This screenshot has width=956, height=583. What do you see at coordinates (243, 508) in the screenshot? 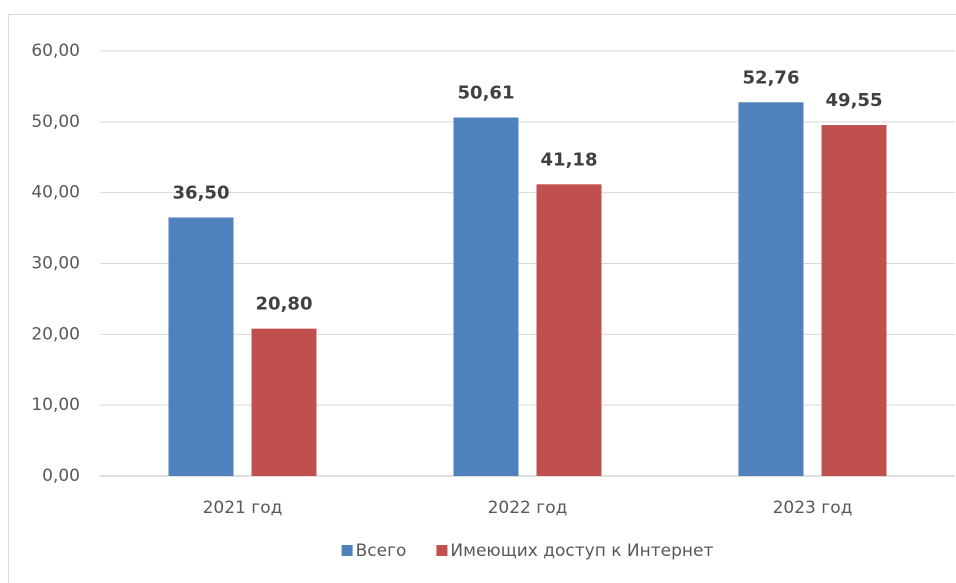
I see `x-tick-label: 2021 год` at bounding box center [243, 508].